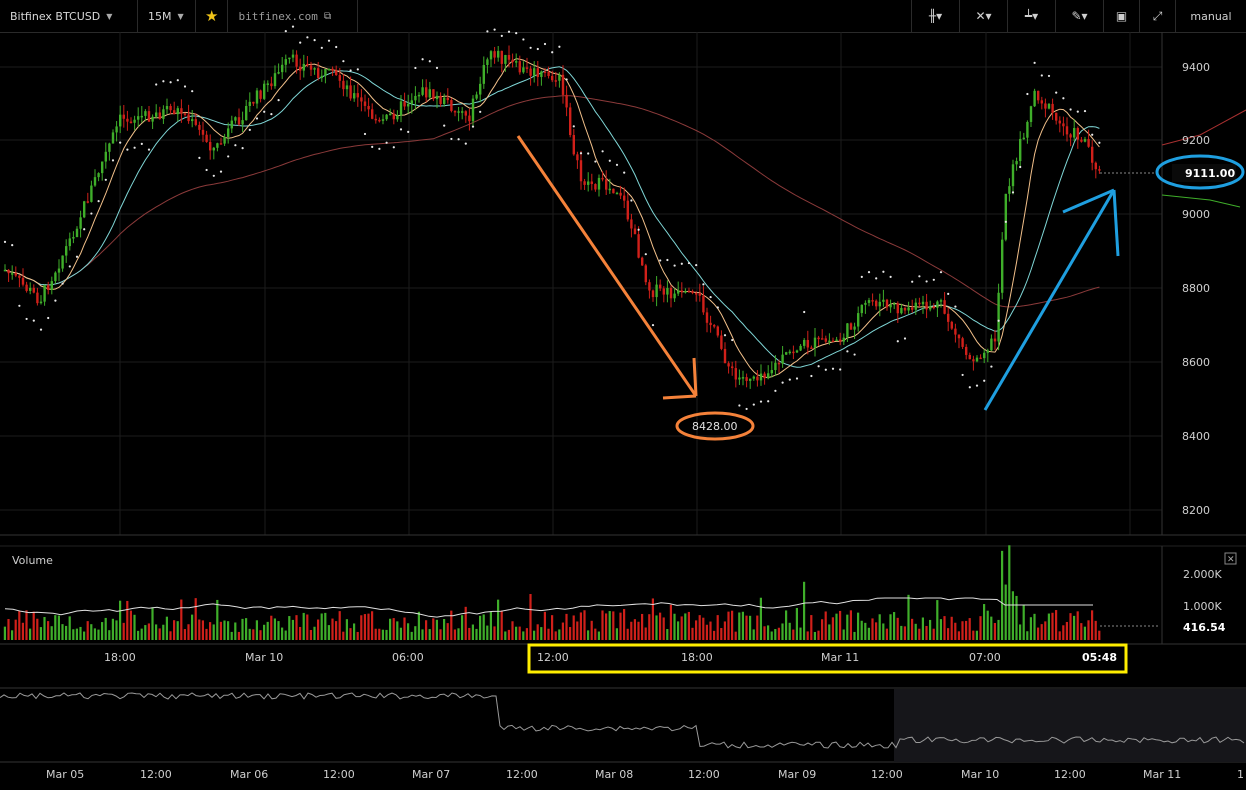 The height and width of the screenshot is (790, 1246). I want to click on draw-icon: ✎▾, so click(1080, 16).